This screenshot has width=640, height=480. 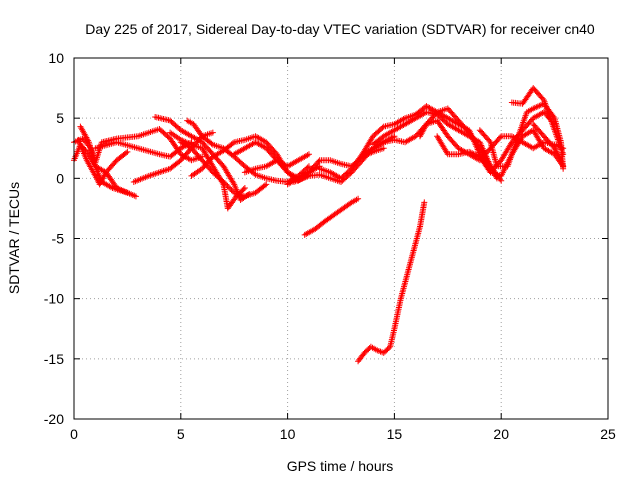 What do you see at coordinates (60, 178) in the screenshot?
I see `y-tick-label: 0` at bounding box center [60, 178].